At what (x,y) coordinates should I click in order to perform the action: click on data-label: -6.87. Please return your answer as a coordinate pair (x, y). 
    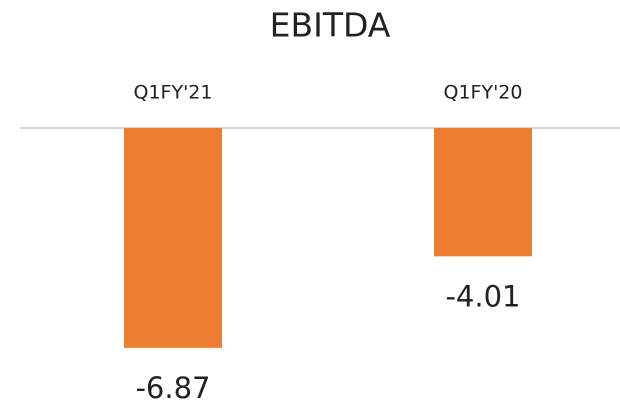
    Looking at the image, I should click on (172, 388).